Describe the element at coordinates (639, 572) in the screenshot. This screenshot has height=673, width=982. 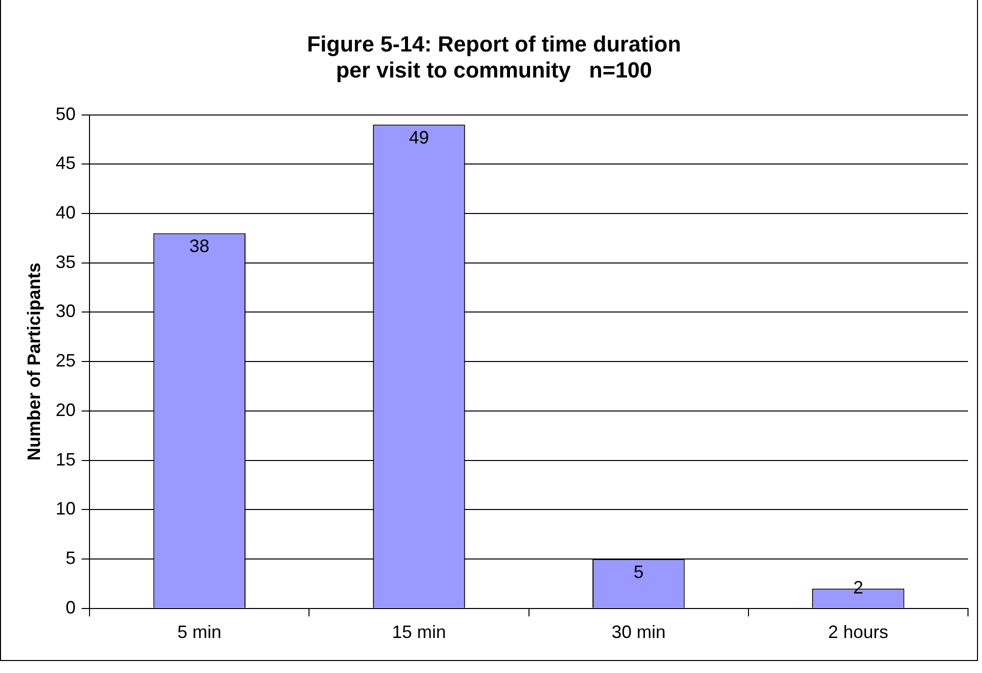
I see `data-label: 5` at that location.